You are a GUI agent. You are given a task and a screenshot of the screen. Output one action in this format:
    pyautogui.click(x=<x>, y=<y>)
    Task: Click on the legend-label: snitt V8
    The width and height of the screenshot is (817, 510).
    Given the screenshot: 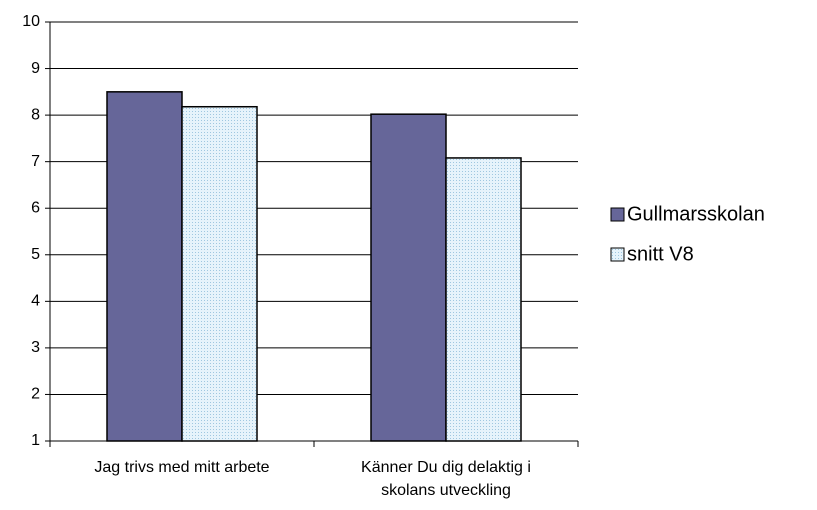 What is the action you would take?
    pyautogui.click(x=660, y=254)
    